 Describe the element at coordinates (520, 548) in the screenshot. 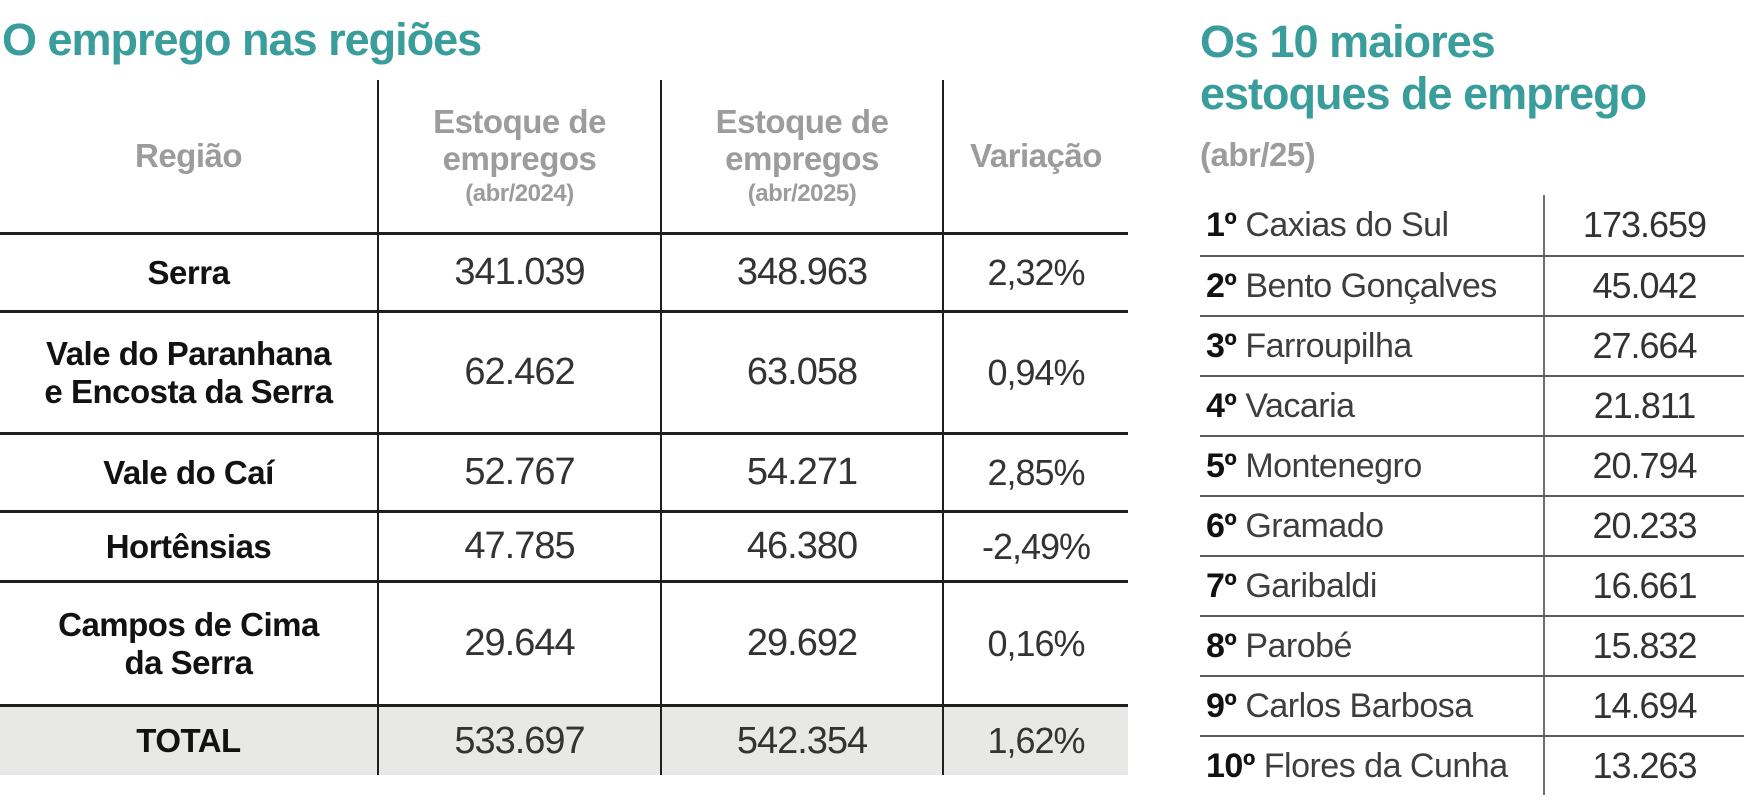

I see `stock-2024-value: 47.785` at that location.